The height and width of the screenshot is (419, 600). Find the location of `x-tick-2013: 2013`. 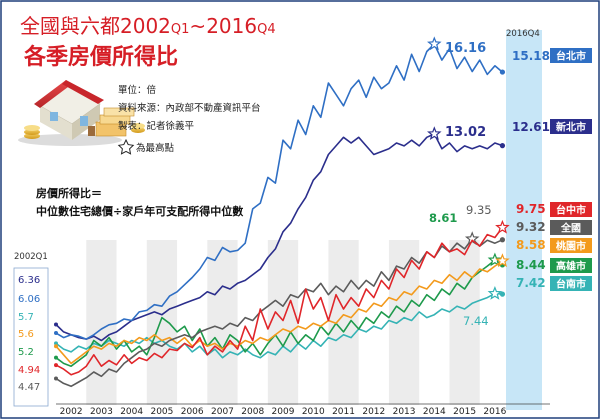

x-tick-2013: 2013 is located at coordinates (404, 412).